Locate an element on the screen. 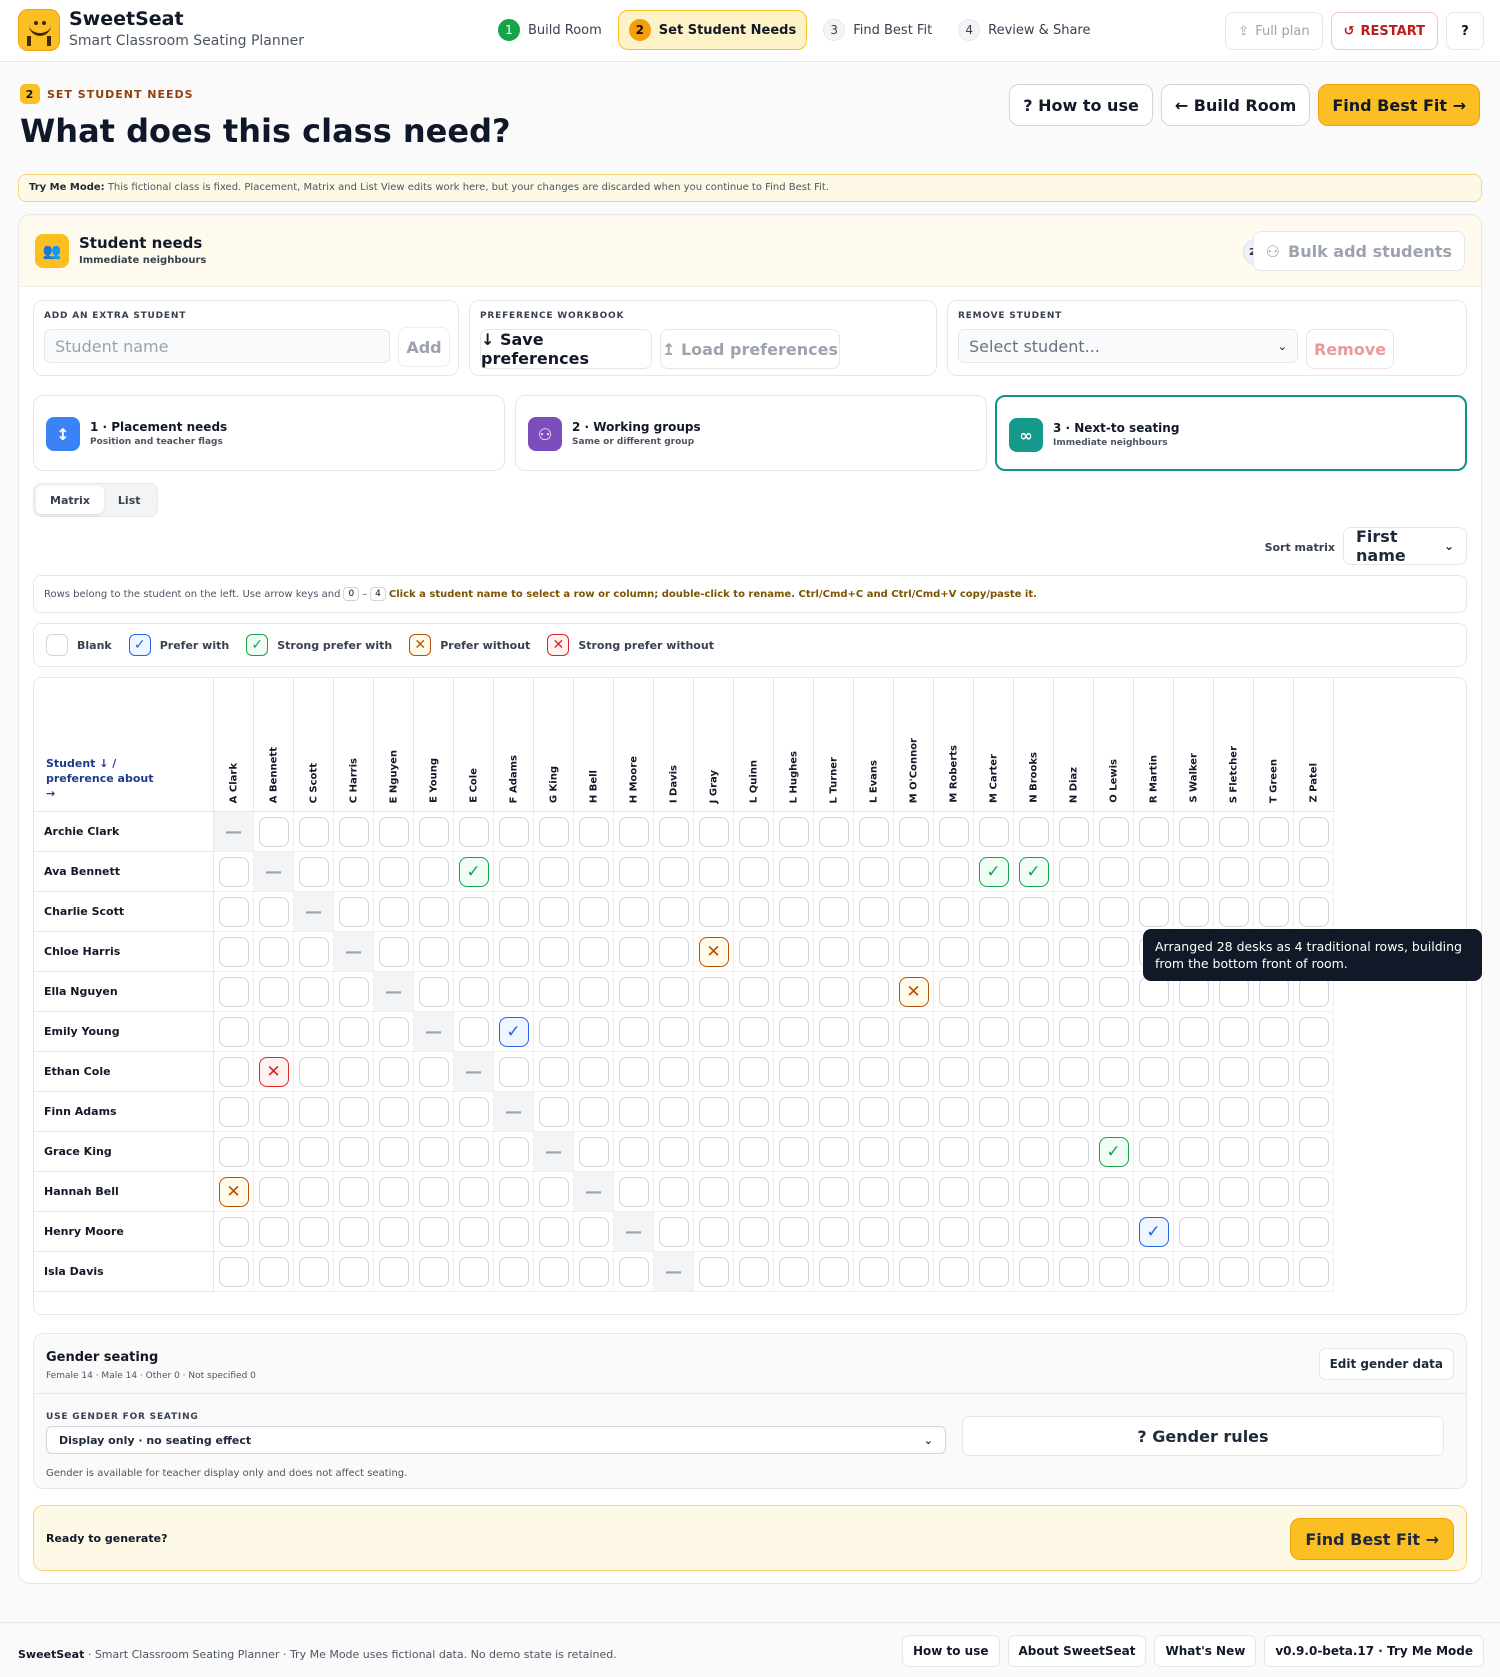  footer-whats-new-link: What's New is located at coordinates (1205, 1651).